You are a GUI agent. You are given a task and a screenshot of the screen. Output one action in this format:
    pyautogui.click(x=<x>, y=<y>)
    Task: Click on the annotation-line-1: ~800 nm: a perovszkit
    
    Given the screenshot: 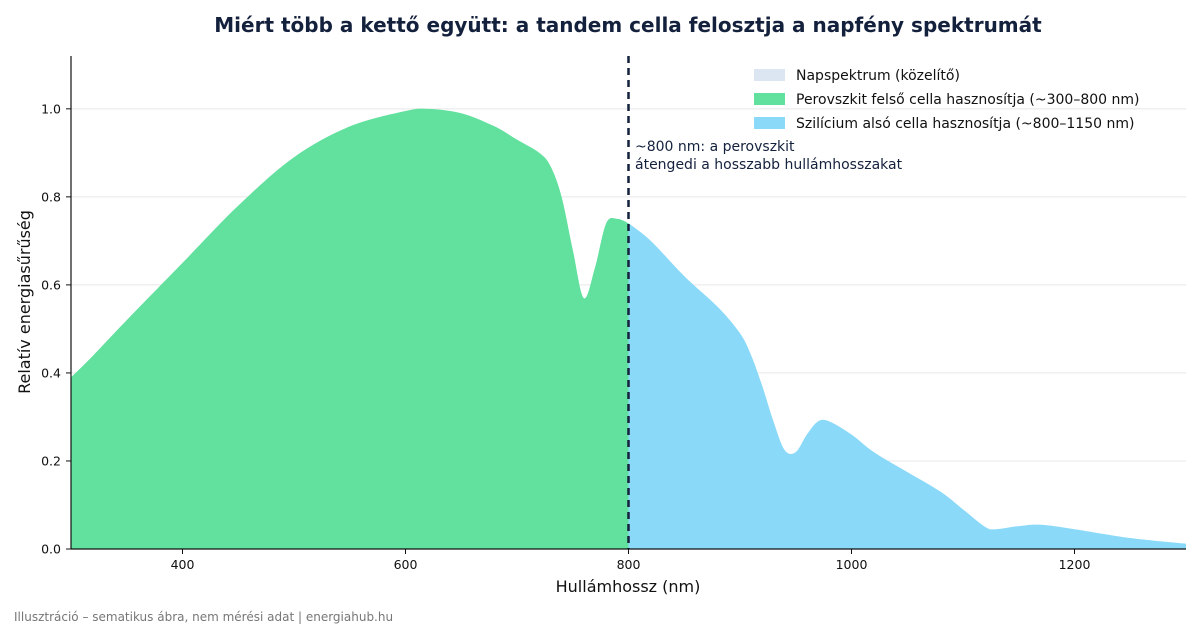 What is the action you would take?
    pyautogui.click(x=715, y=147)
    